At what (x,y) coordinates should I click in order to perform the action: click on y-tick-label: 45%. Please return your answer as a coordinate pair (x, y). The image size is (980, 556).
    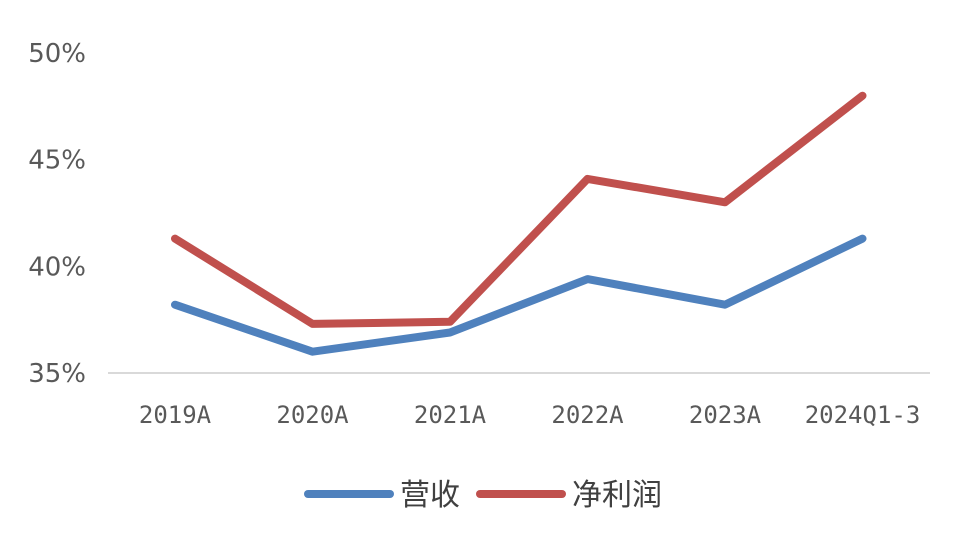
    Looking at the image, I should click on (57, 161).